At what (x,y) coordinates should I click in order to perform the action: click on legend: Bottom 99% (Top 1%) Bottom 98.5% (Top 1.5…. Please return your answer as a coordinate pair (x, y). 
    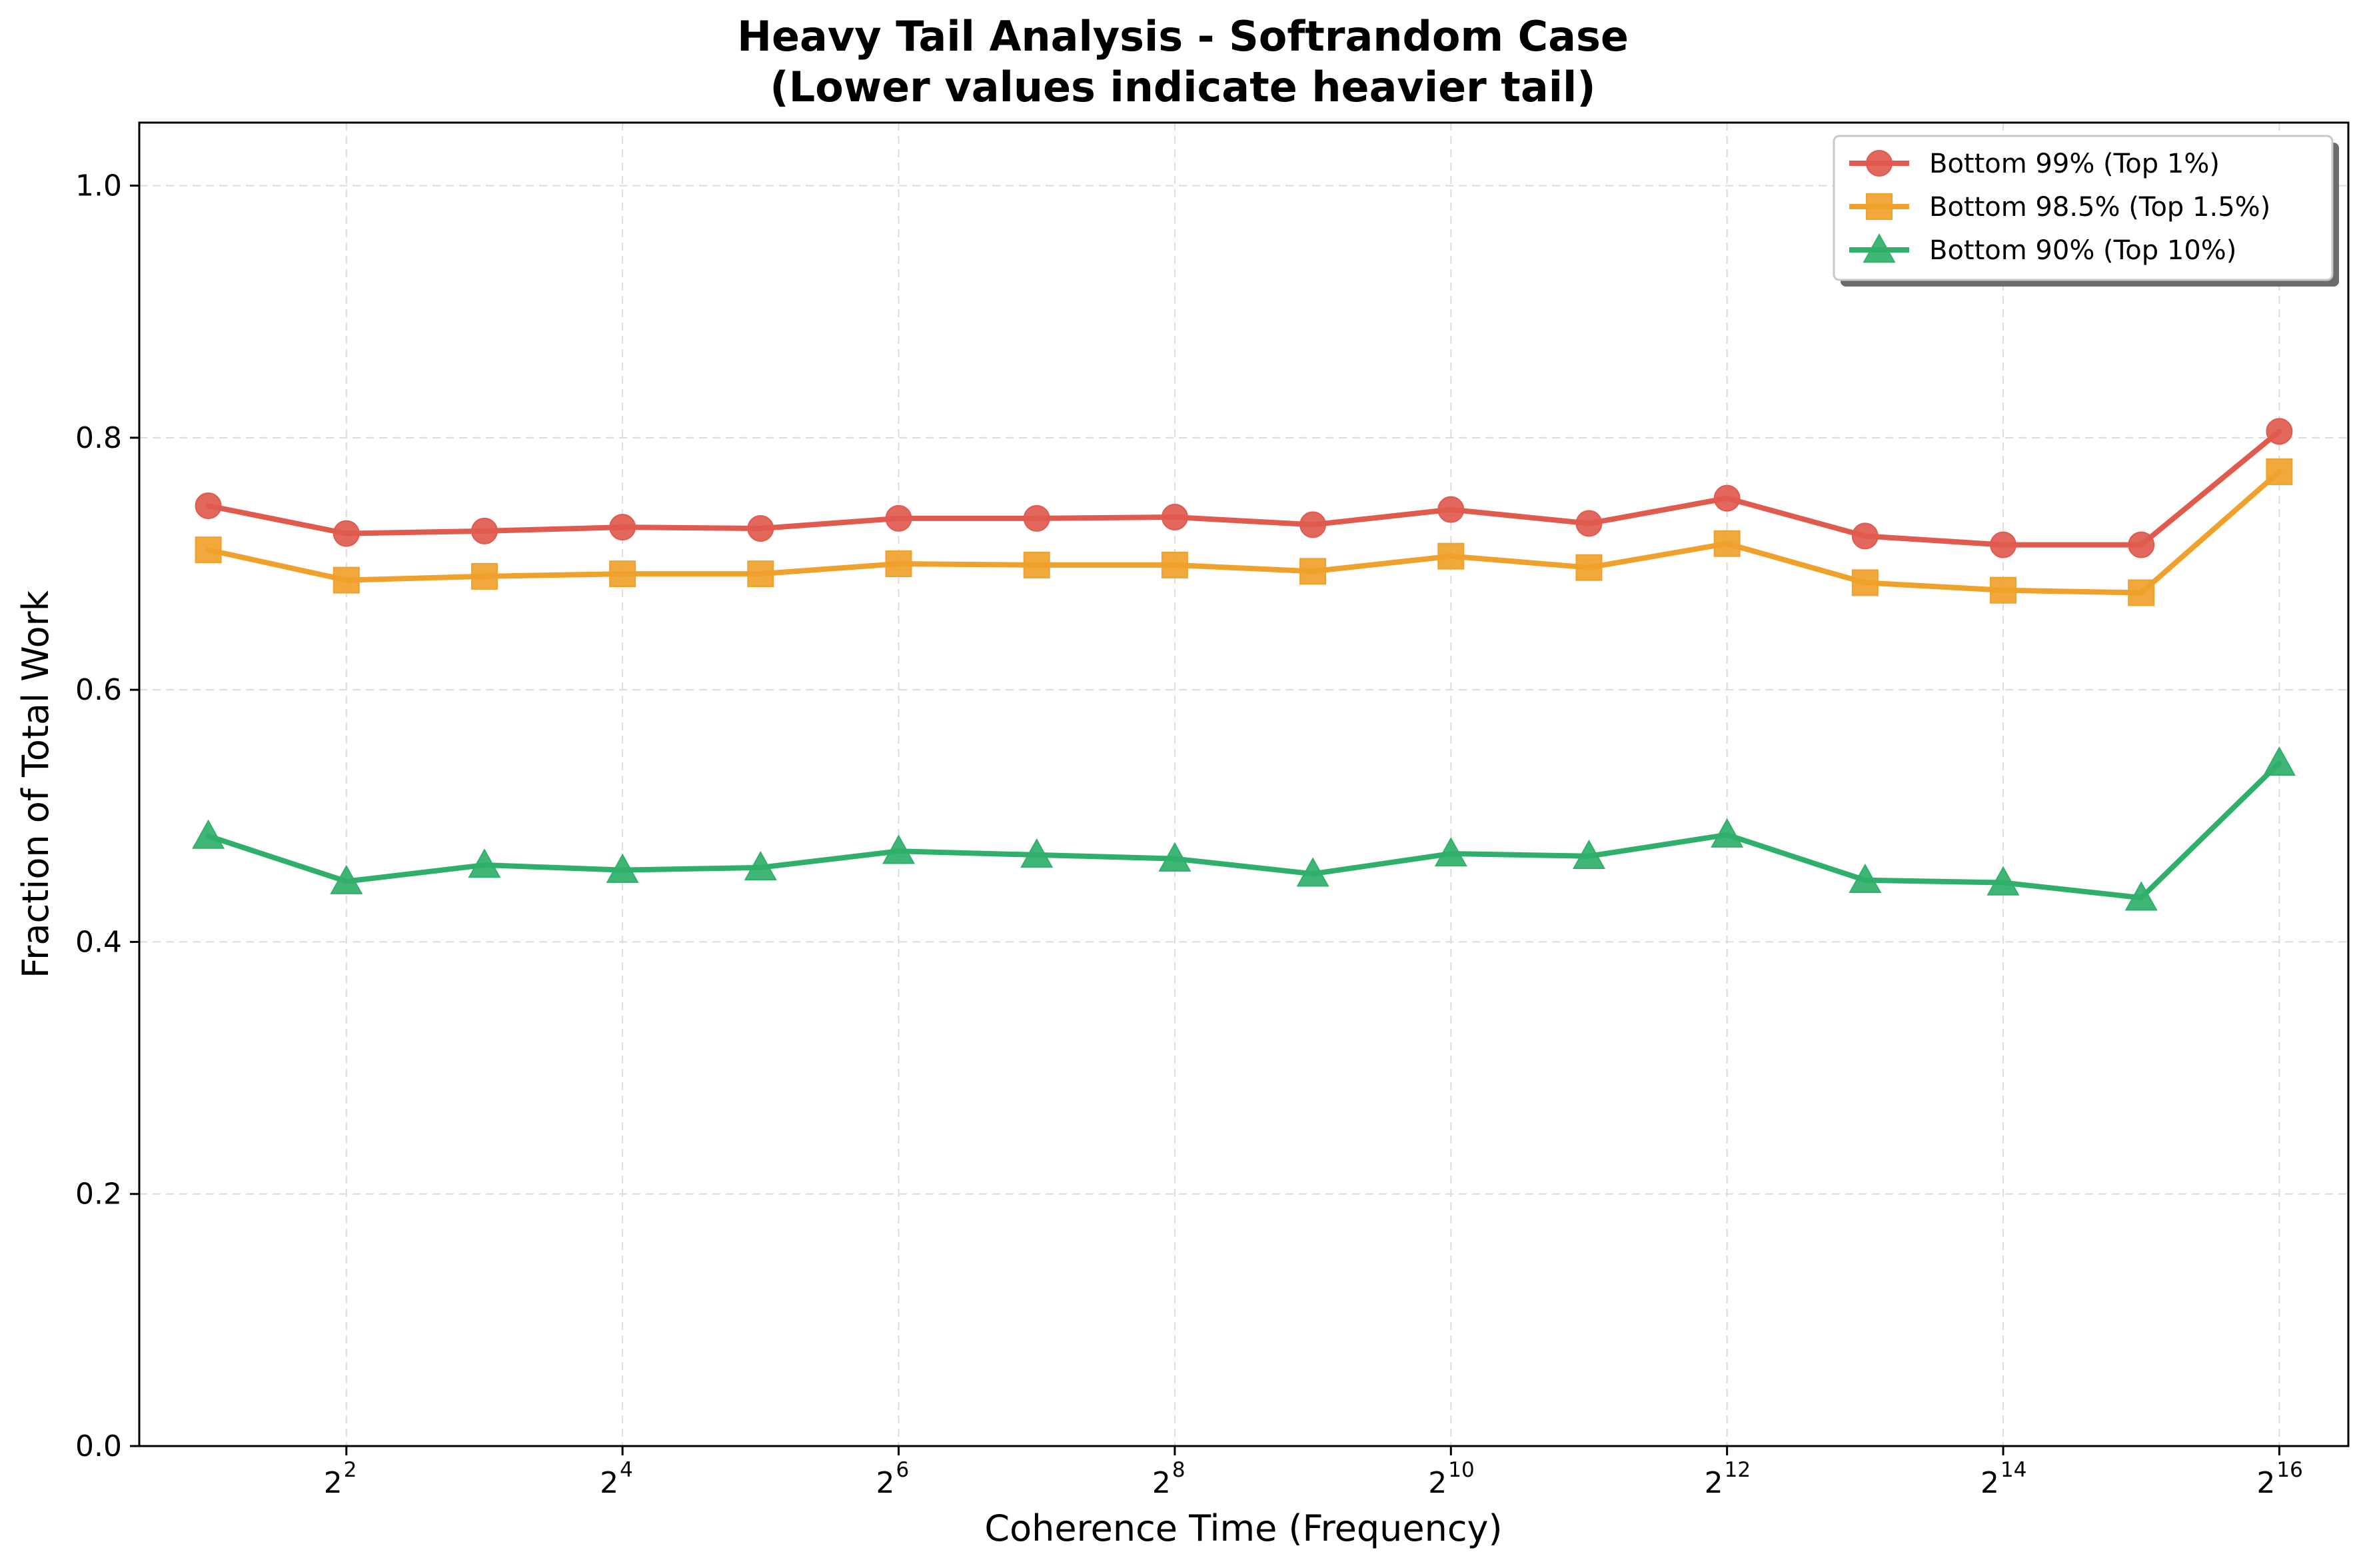
    Looking at the image, I should click on (2086, 211).